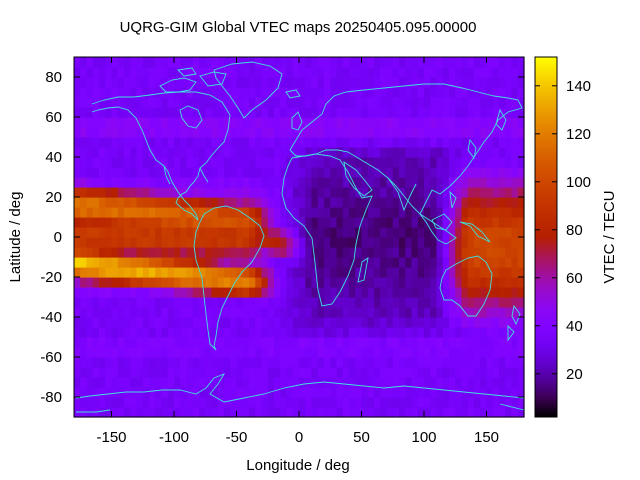 This screenshot has height=480, width=640. Describe the element at coordinates (53, 197) in the screenshot. I see `y-tick-label: 20` at that location.